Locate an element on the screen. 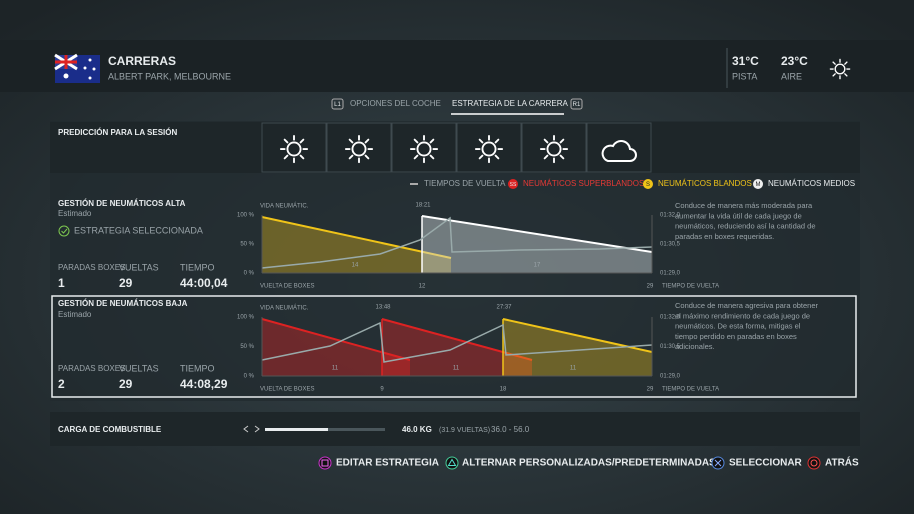 The image size is (914, 514). fuel-slider-fill is located at coordinates (296, 429).